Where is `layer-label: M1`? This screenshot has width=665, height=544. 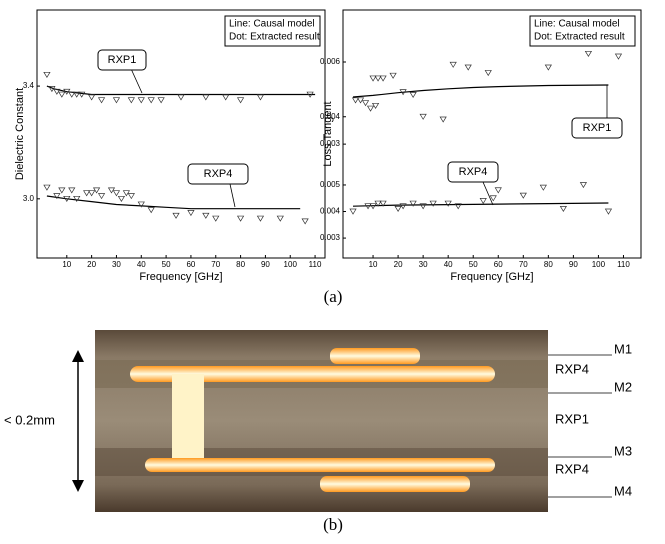 layer-label: M1 is located at coordinates (623, 348).